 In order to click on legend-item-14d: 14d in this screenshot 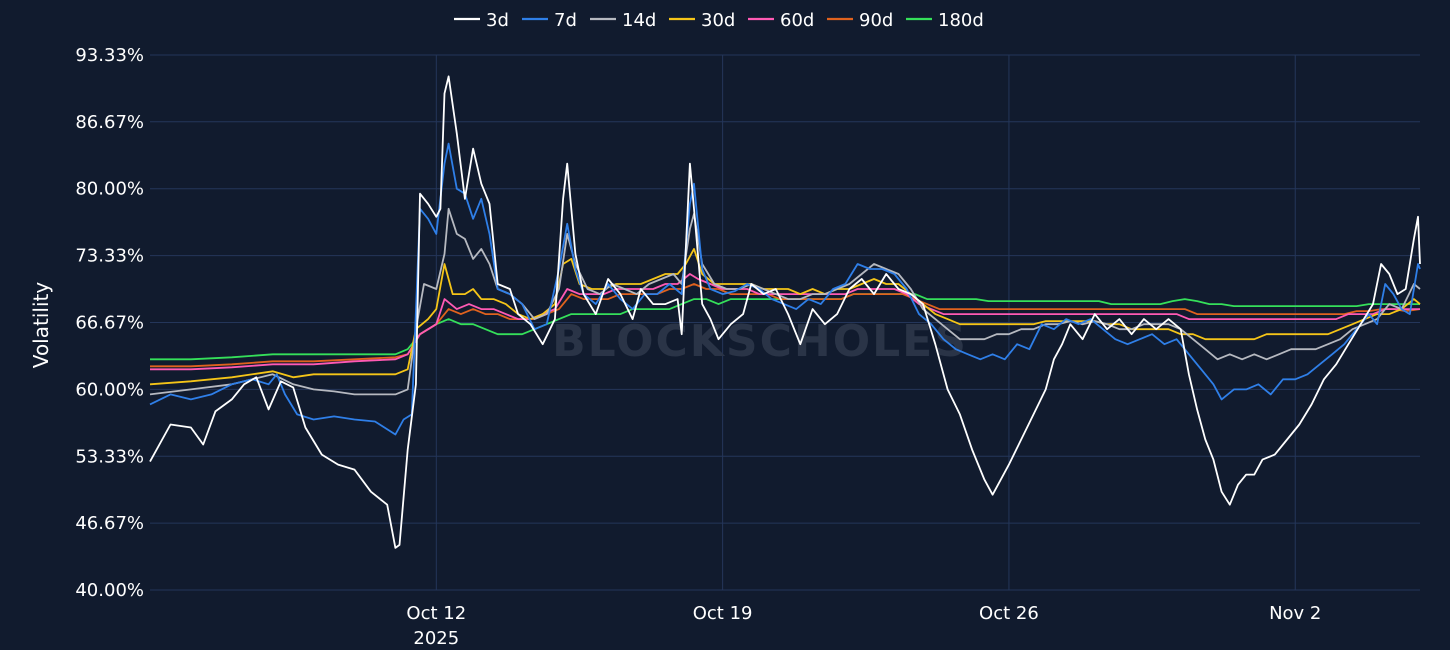, I will do `click(623, 20)`.